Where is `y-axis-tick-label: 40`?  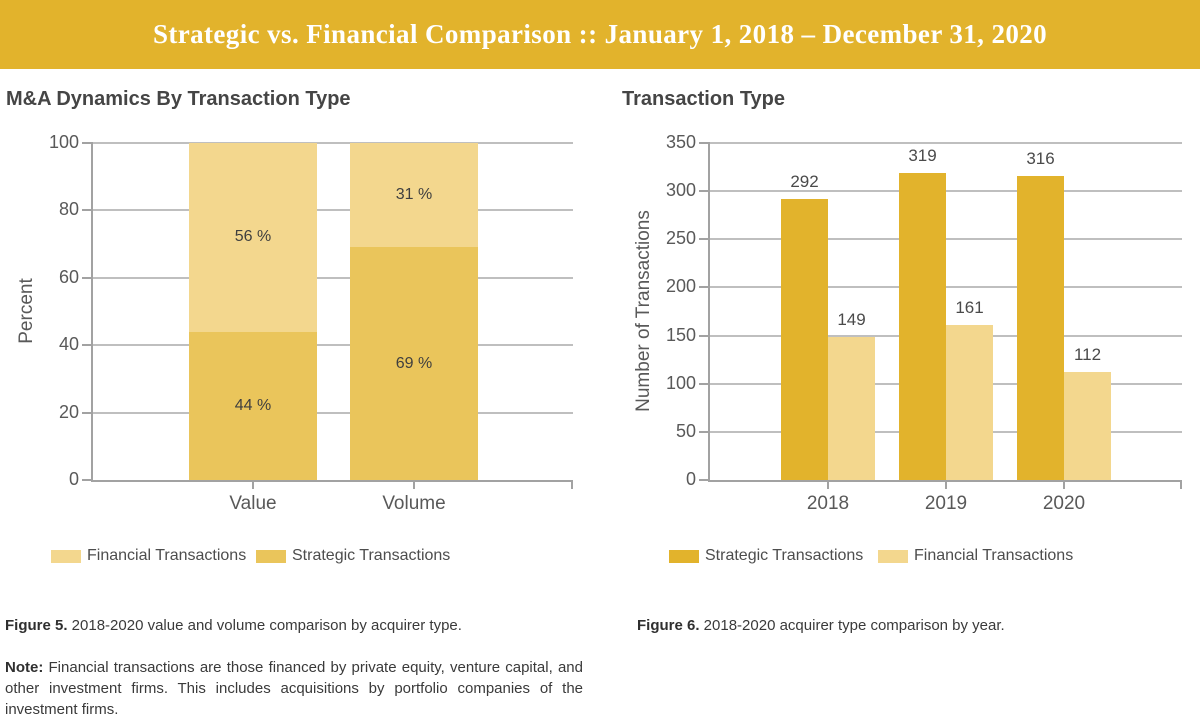 y-axis-tick-label: 40 is located at coordinates (68, 344).